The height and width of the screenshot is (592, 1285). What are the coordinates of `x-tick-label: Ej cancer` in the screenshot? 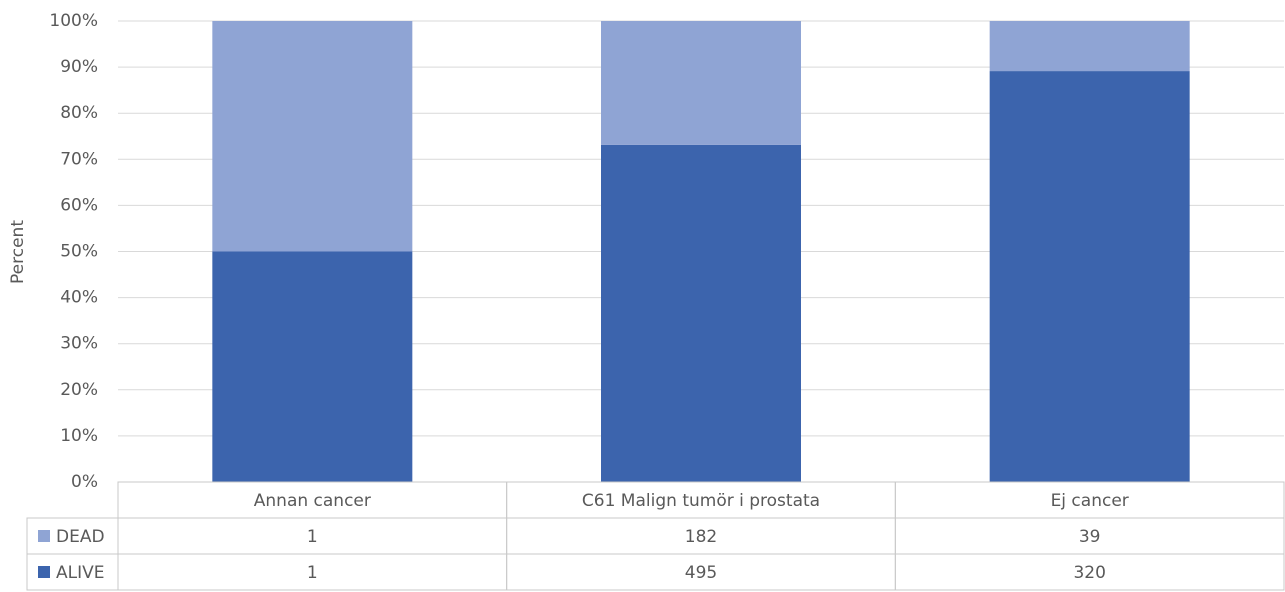 It's located at (1090, 501).